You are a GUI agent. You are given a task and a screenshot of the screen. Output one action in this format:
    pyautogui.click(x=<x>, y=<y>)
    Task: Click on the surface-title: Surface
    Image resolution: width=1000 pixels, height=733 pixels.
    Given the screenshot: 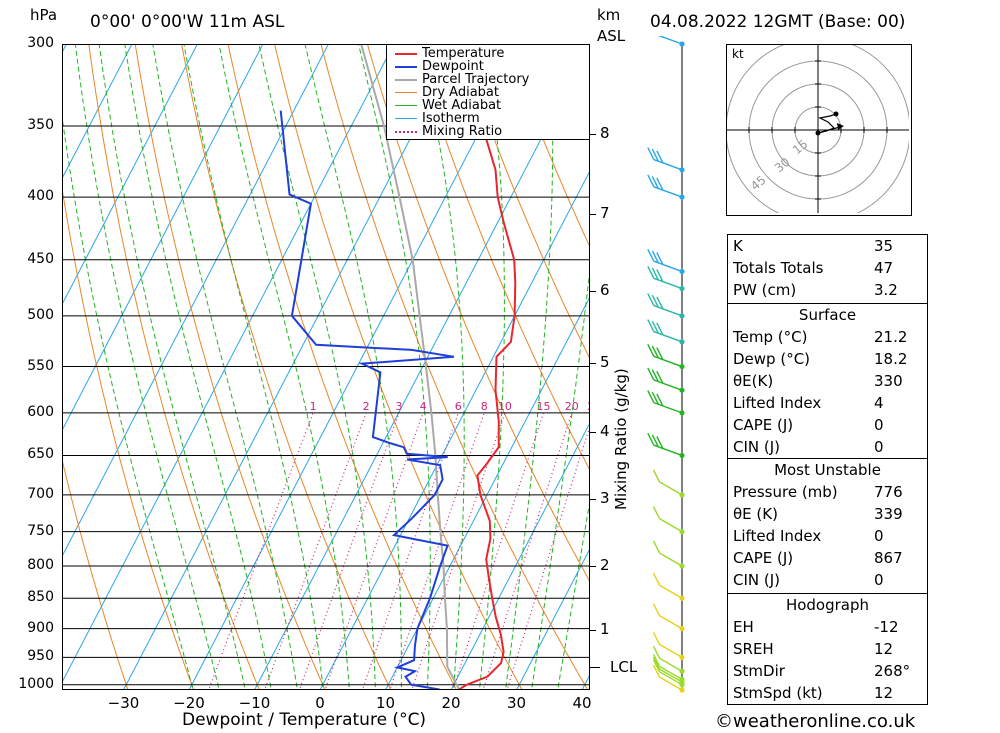 What is the action you would take?
    pyautogui.click(x=827, y=315)
    